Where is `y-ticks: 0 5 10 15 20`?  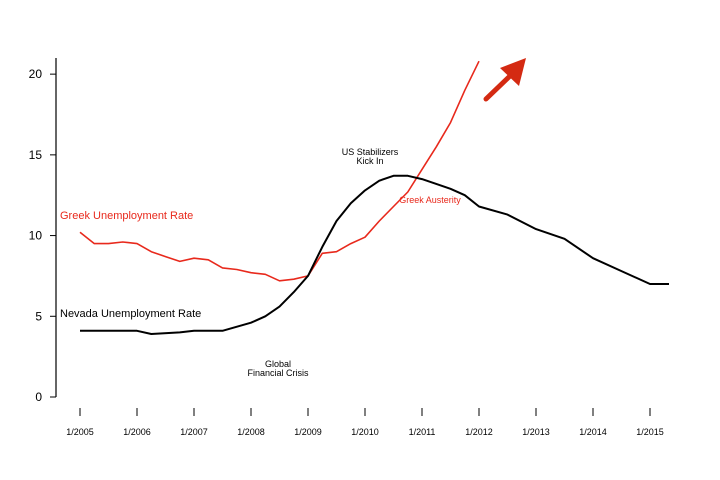 y-ticks: 0 5 10 15 20 is located at coordinates (42, 235).